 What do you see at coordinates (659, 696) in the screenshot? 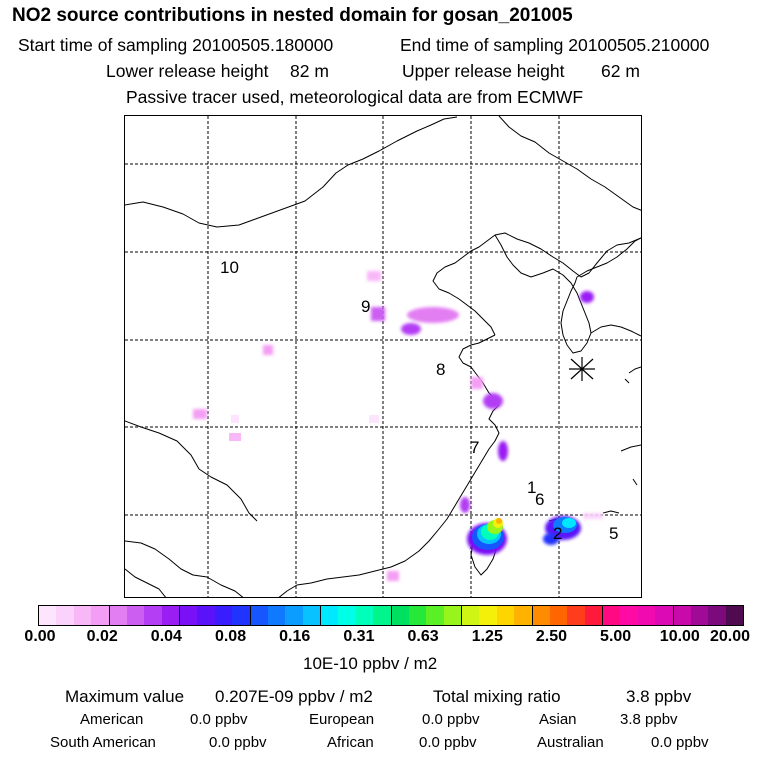
I see `total-mixing-value: 3.8 ppbv` at bounding box center [659, 696].